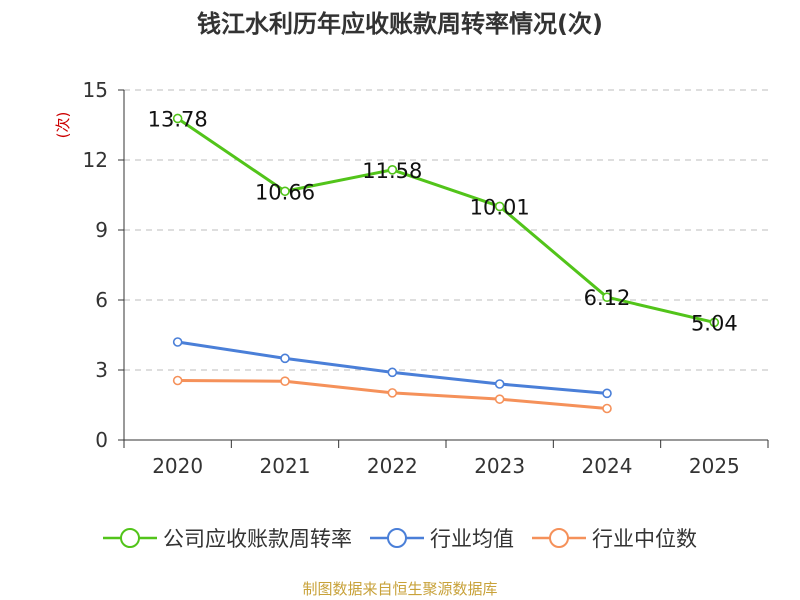  Describe the element at coordinates (400, 589) in the screenshot. I see `source-note: 制图数据来自恒生聚源数据库` at that location.